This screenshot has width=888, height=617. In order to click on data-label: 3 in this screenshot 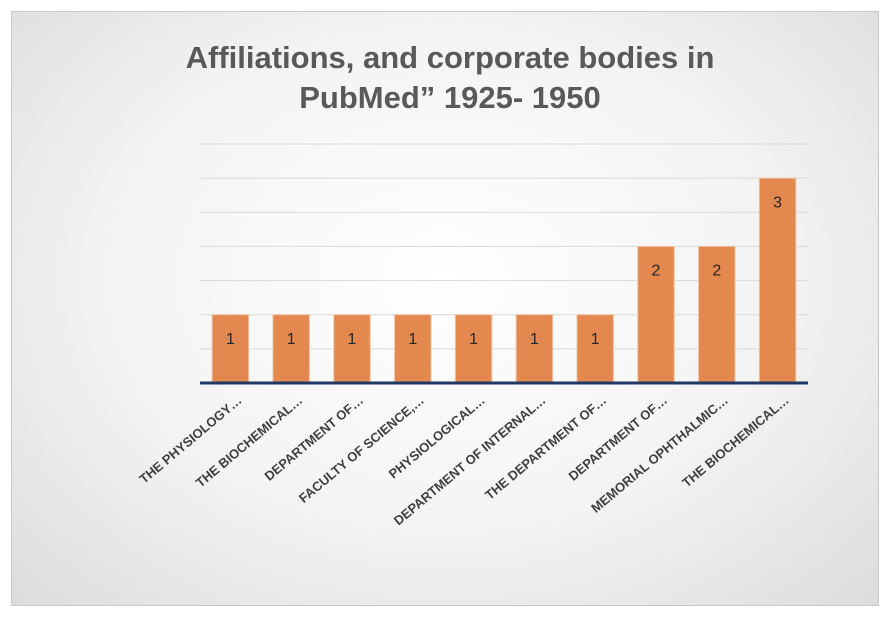, I will do `click(777, 202)`.